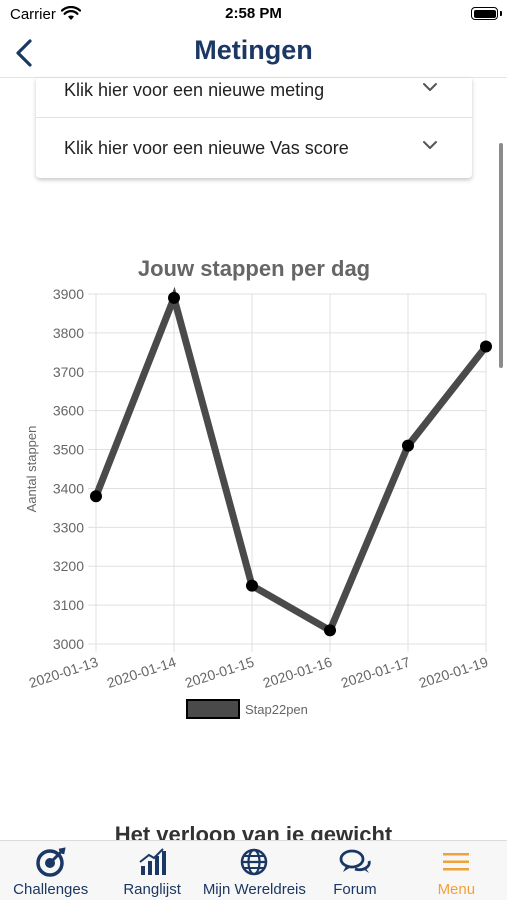 The image size is (507, 900). What do you see at coordinates (68, 372) in the screenshot?
I see `y-tick-label: 3700` at bounding box center [68, 372].